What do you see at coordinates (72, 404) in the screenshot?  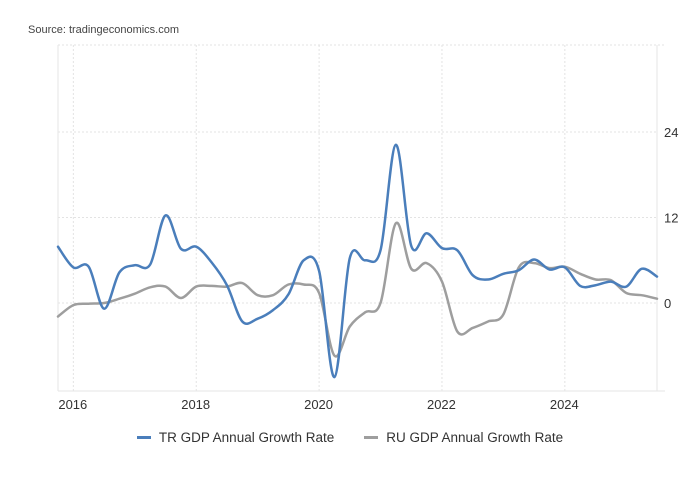 I see `x-tick-label: 2016` at bounding box center [72, 404].